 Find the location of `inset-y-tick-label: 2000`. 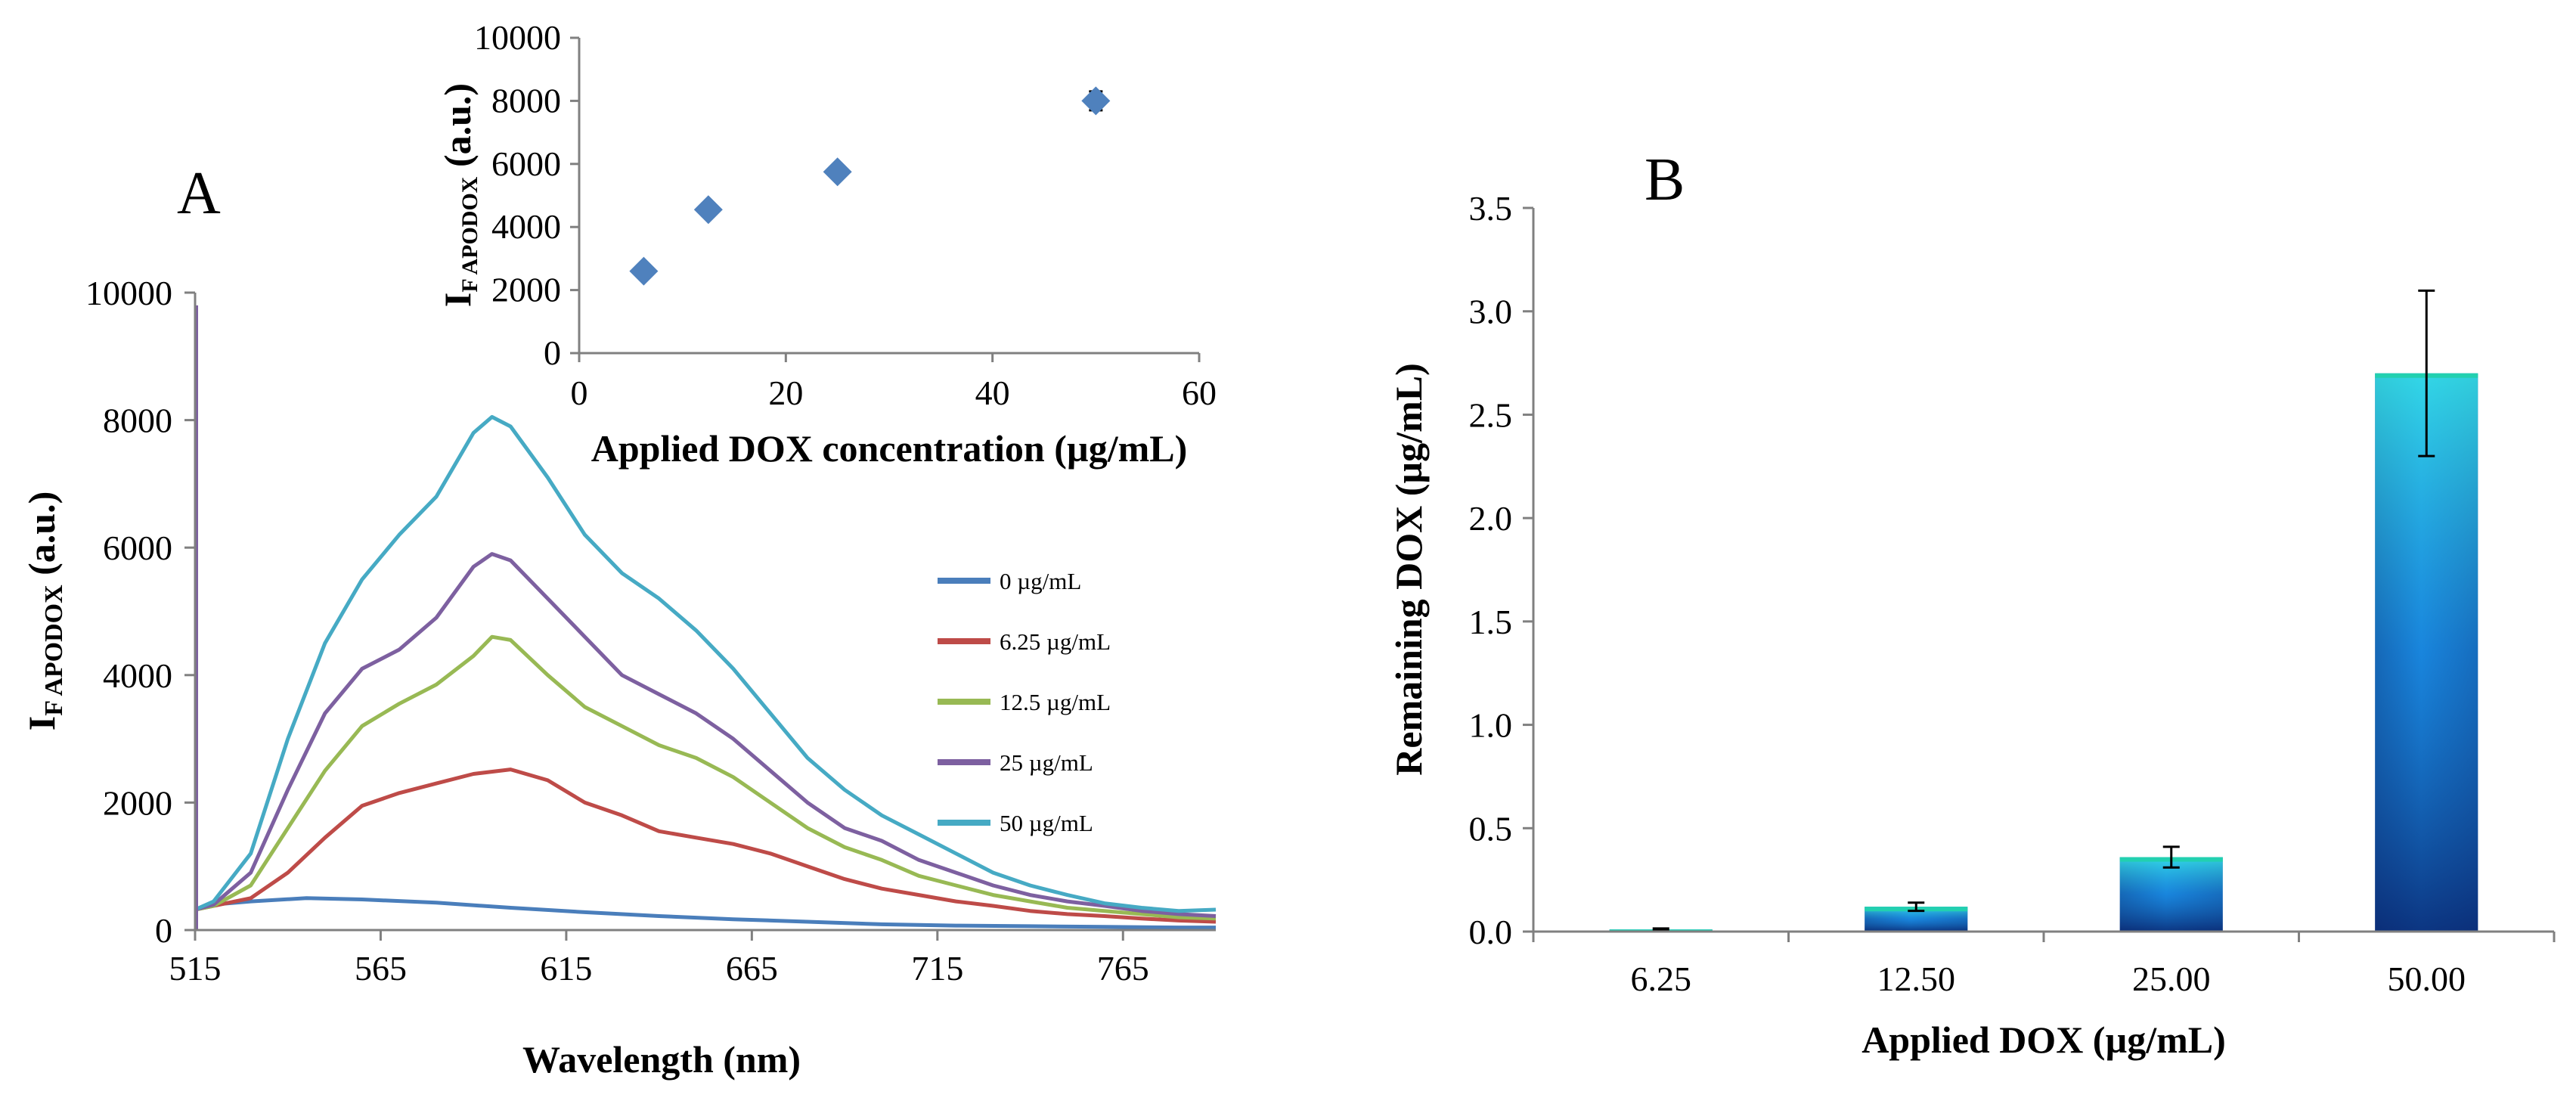

inset-y-tick-label: 2000 is located at coordinates (526, 290).